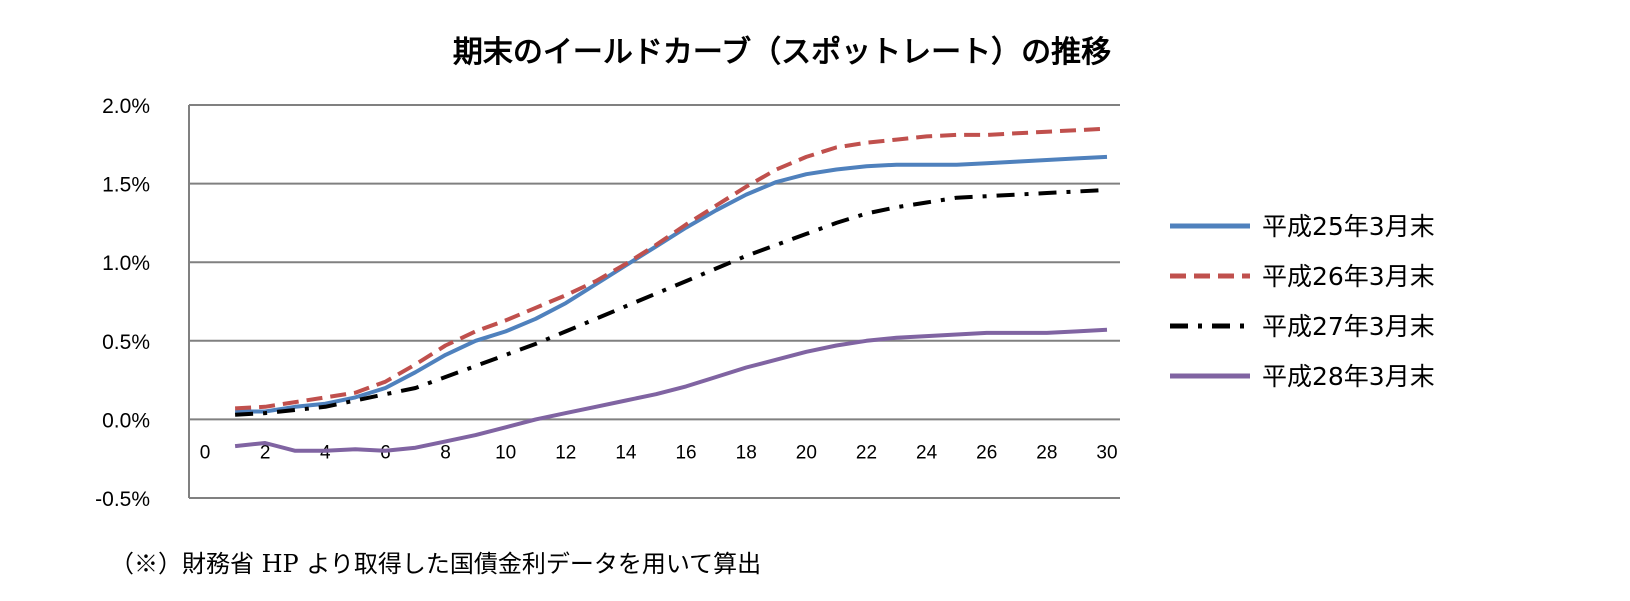 Image resolution: width=1630 pixels, height=601 pixels. What do you see at coordinates (1046, 452) in the screenshot?
I see `x-tick-label: 28` at bounding box center [1046, 452].